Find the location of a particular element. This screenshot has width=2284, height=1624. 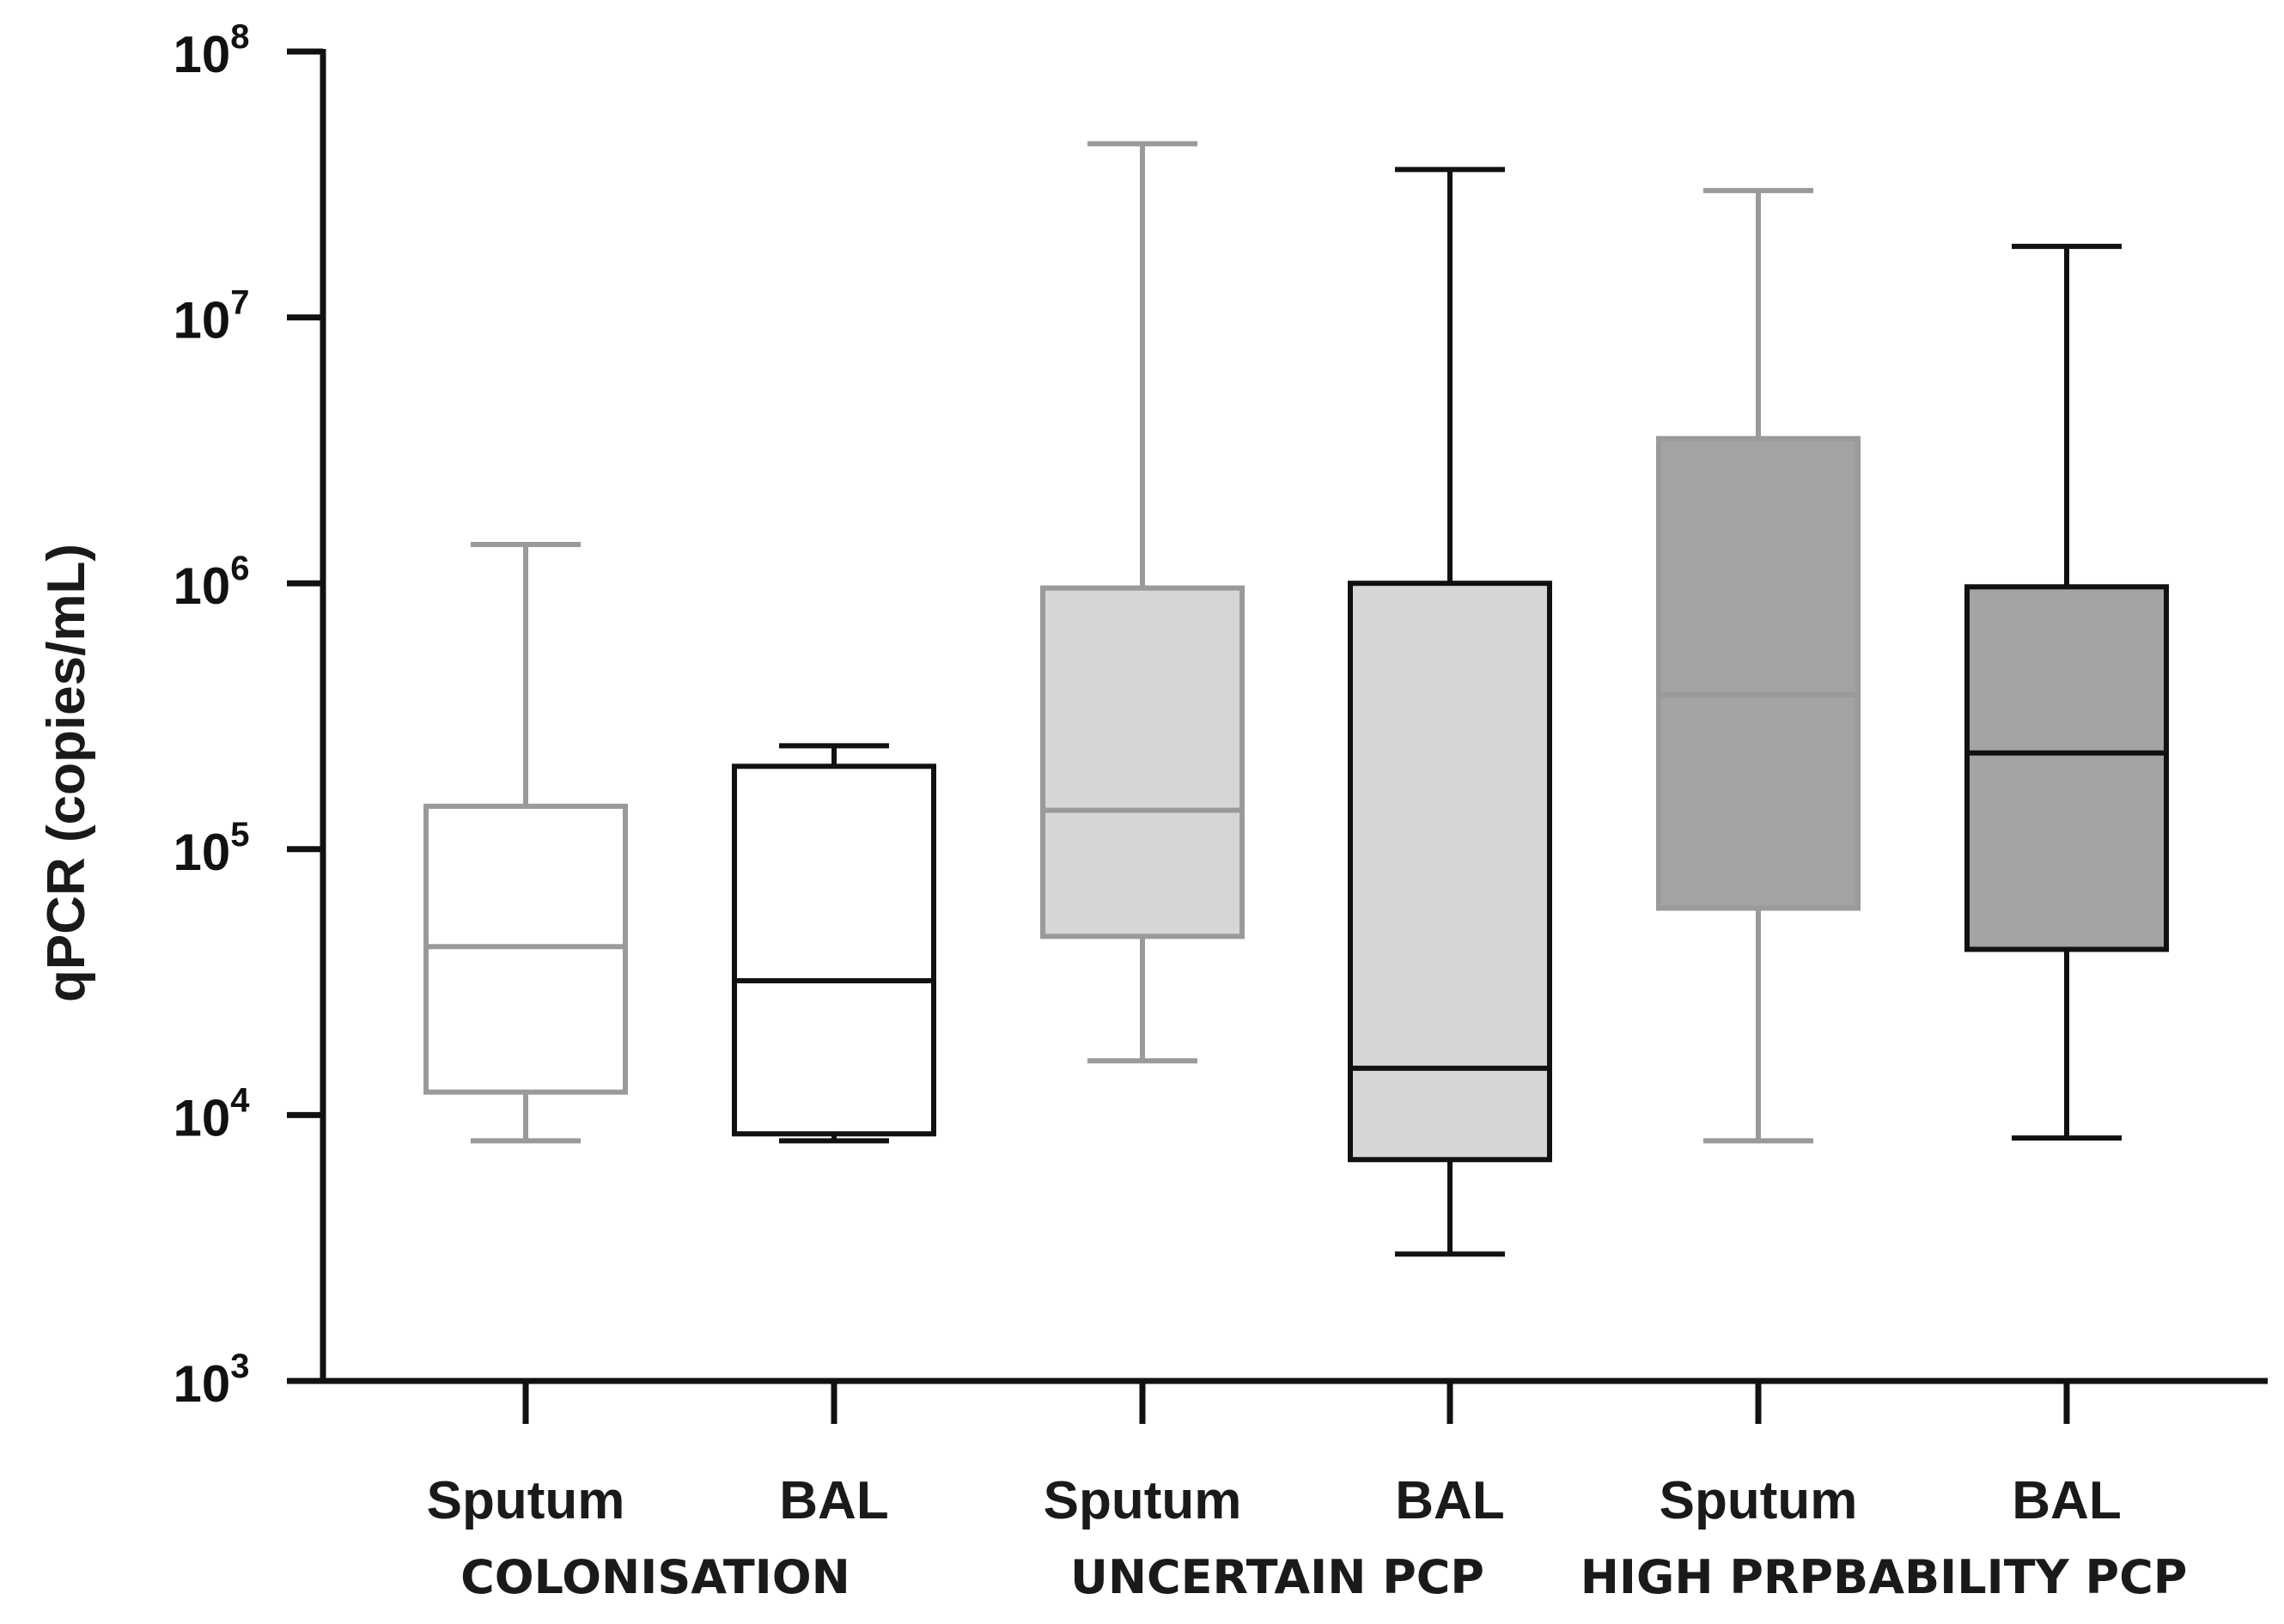

y-axis-title: qPCR (copies/mL) is located at coordinates (67, 773).